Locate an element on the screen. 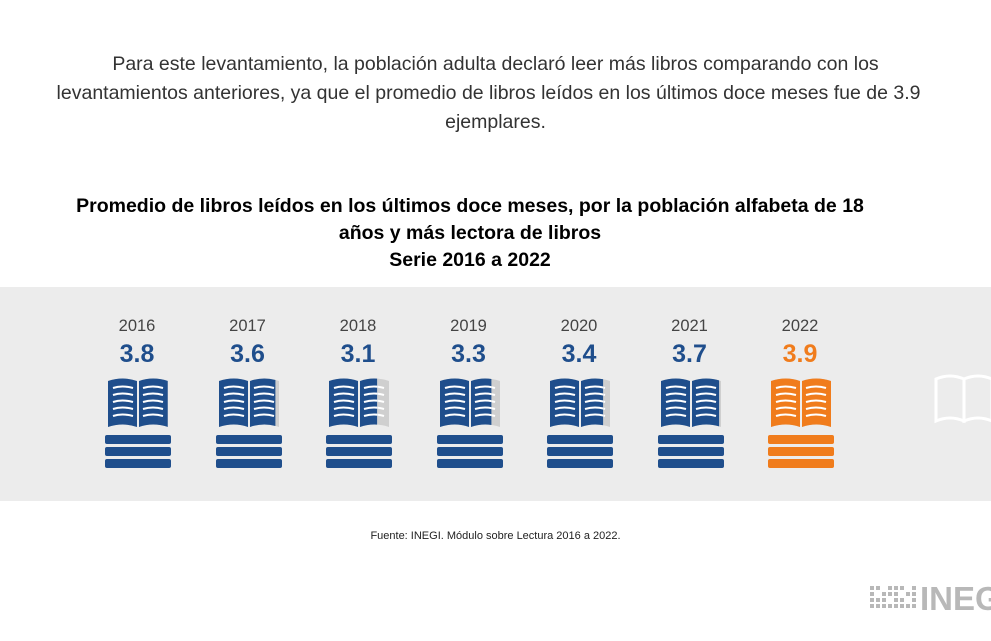 This screenshot has width=991, height=641. faded-book-icon is located at coordinates (962, 399).